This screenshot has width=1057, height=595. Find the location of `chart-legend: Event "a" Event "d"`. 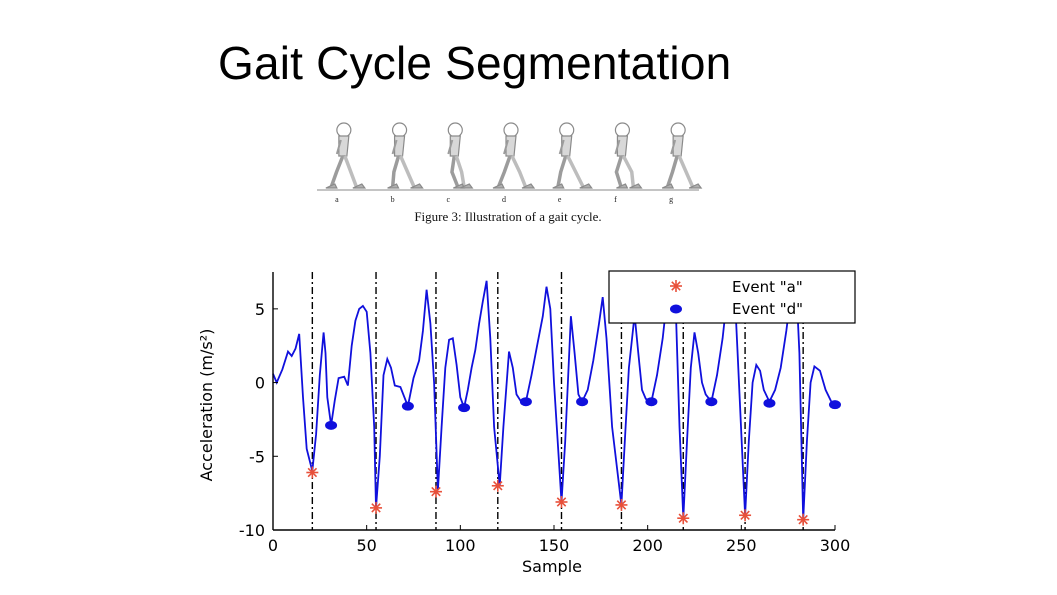

chart-legend: Event "a" Event "d" is located at coordinates (732, 297).